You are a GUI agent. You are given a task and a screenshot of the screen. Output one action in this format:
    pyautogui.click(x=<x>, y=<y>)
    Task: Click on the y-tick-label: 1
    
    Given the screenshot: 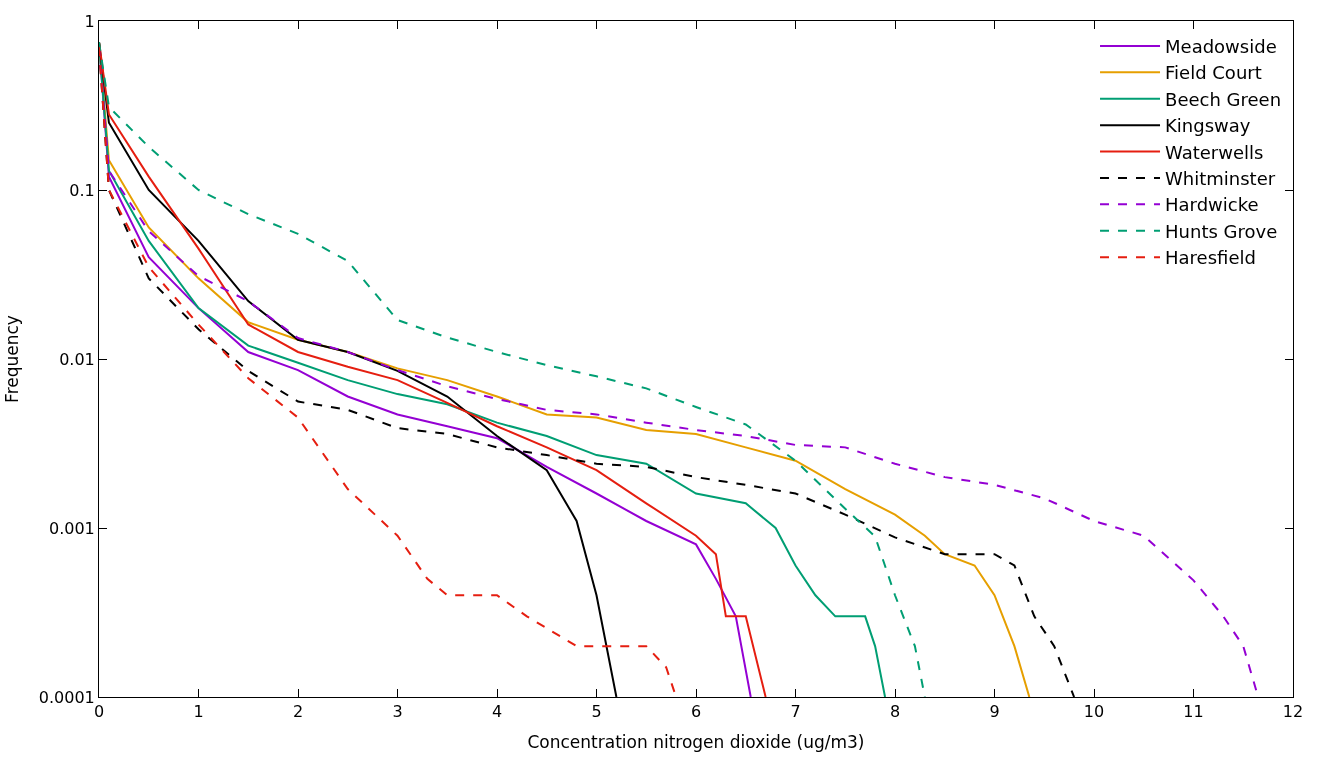 What is the action you would take?
    pyautogui.click(x=89, y=21)
    